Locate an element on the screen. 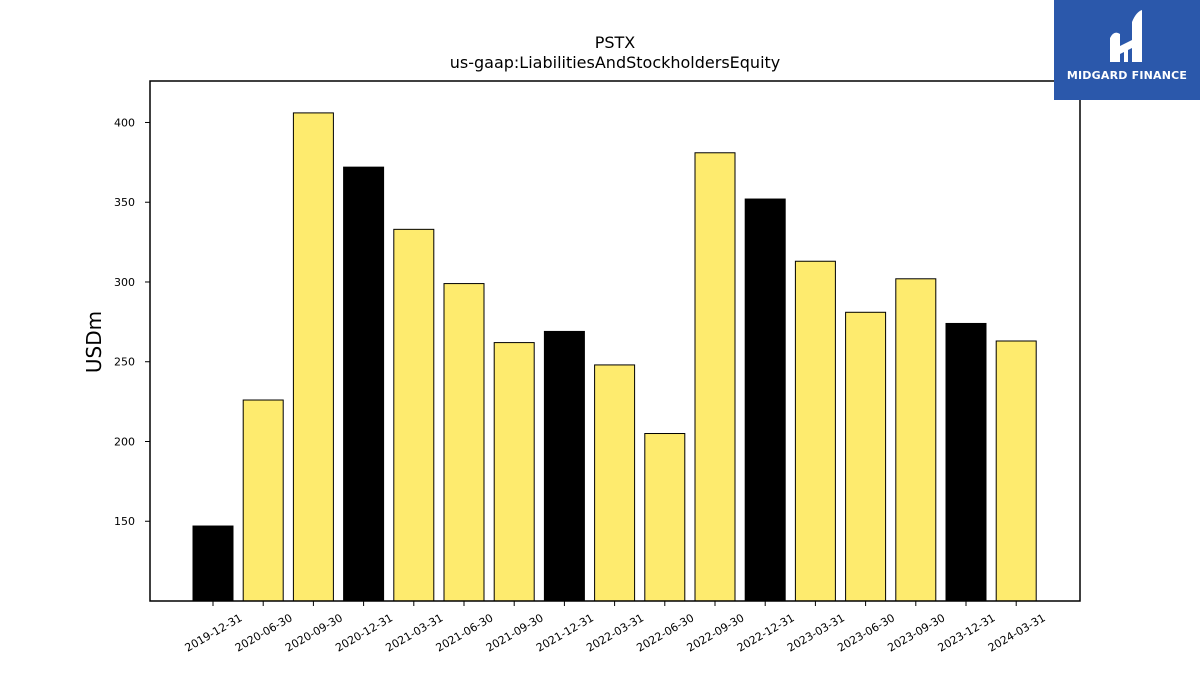 The image size is (1200, 675). chart-subtitle: us-gaap:LiabilitiesAndStockholdersEquity is located at coordinates (615, 62).